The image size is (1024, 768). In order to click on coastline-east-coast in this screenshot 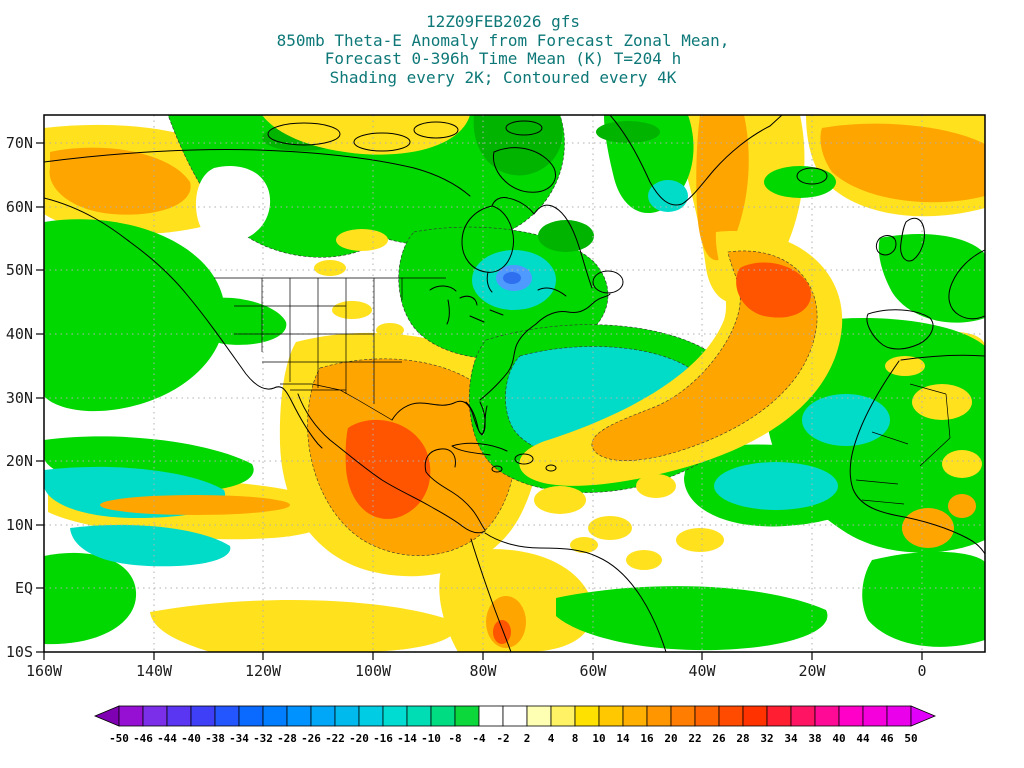, I will do `click(508, 362)`.